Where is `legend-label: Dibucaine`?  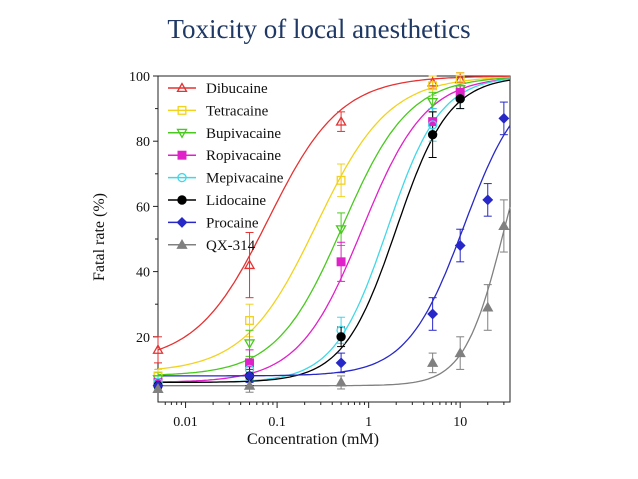 legend-label: Dibucaine is located at coordinates (237, 89).